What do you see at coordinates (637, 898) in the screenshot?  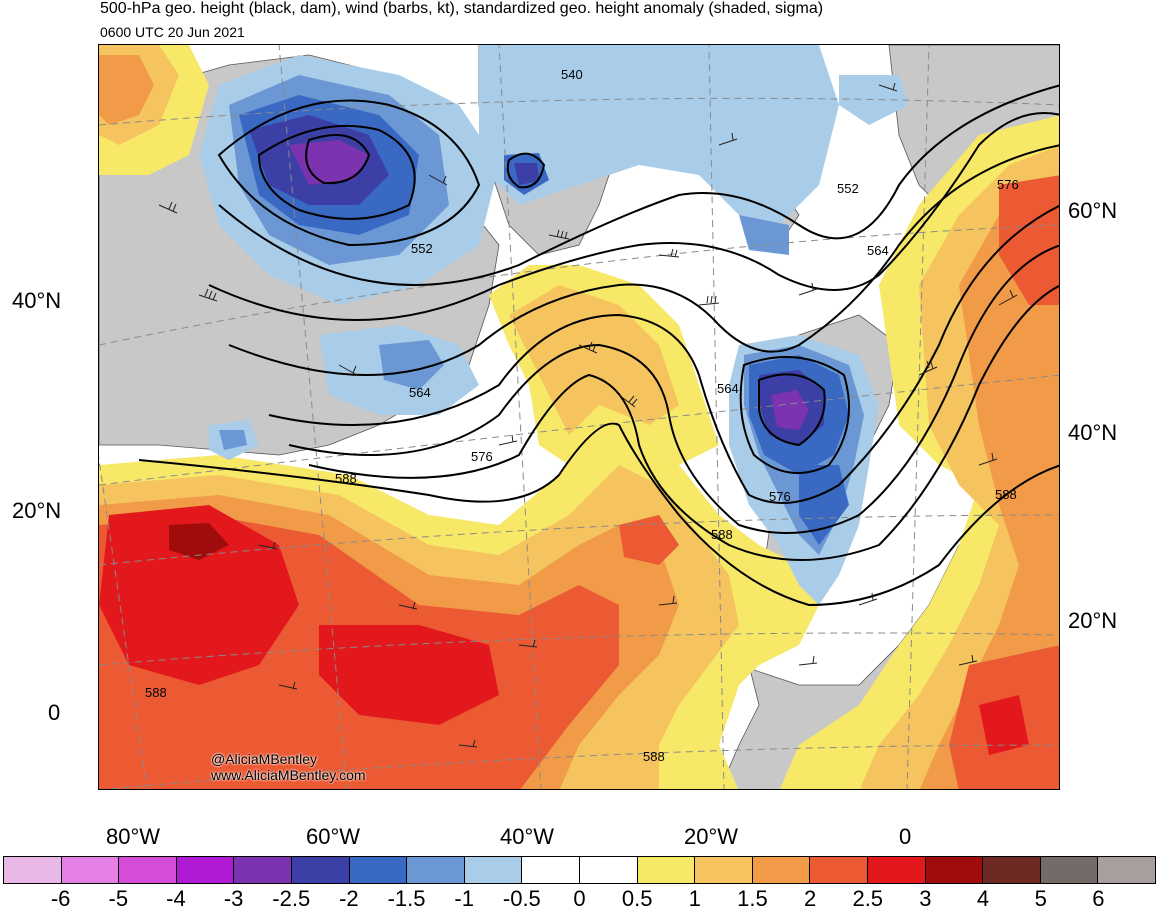 I see `colorbar-tick-label: 0.5` at bounding box center [637, 898].